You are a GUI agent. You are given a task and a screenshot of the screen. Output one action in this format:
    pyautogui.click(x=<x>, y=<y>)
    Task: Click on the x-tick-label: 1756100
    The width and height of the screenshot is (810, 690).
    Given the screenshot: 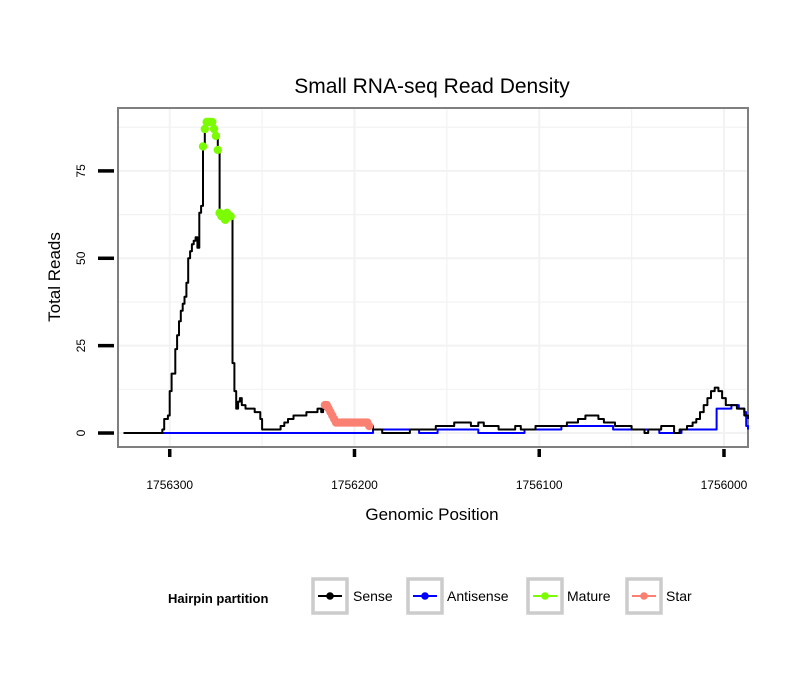 What is the action you would take?
    pyautogui.click(x=539, y=485)
    